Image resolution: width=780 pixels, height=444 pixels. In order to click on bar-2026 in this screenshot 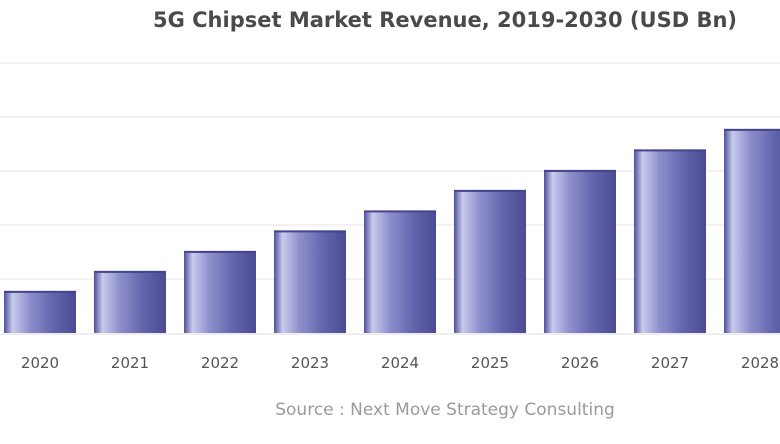, I will do `click(580, 251)`.